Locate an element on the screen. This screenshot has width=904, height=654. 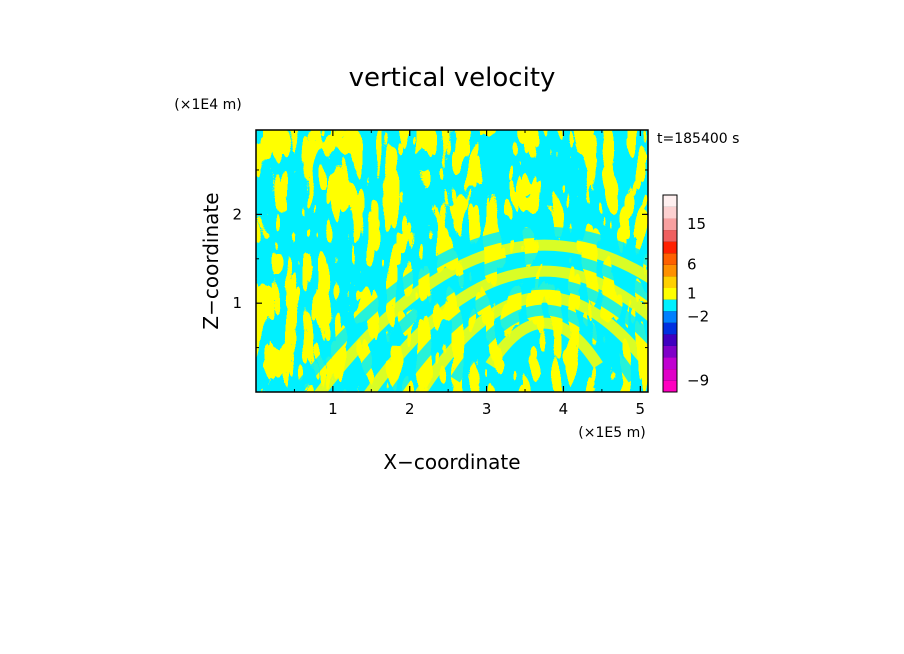
colorbar-label: −2 is located at coordinates (698, 317).